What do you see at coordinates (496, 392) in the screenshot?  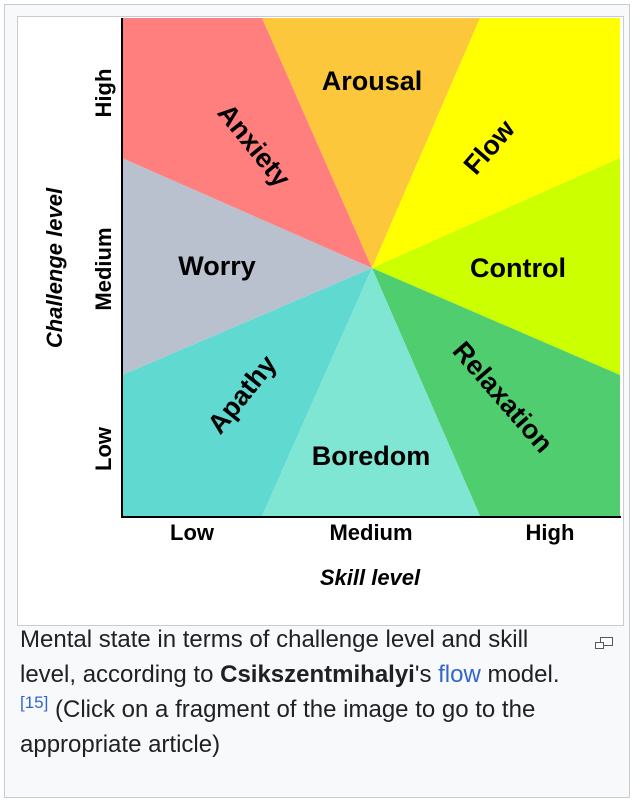 I see `region-relaxation` at bounding box center [496, 392].